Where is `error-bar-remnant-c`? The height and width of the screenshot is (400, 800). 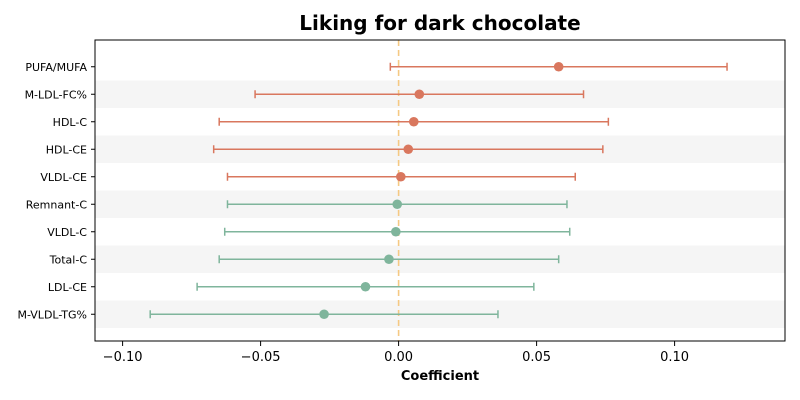
error-bar-remnant-c is located at coordinates (397, 204).